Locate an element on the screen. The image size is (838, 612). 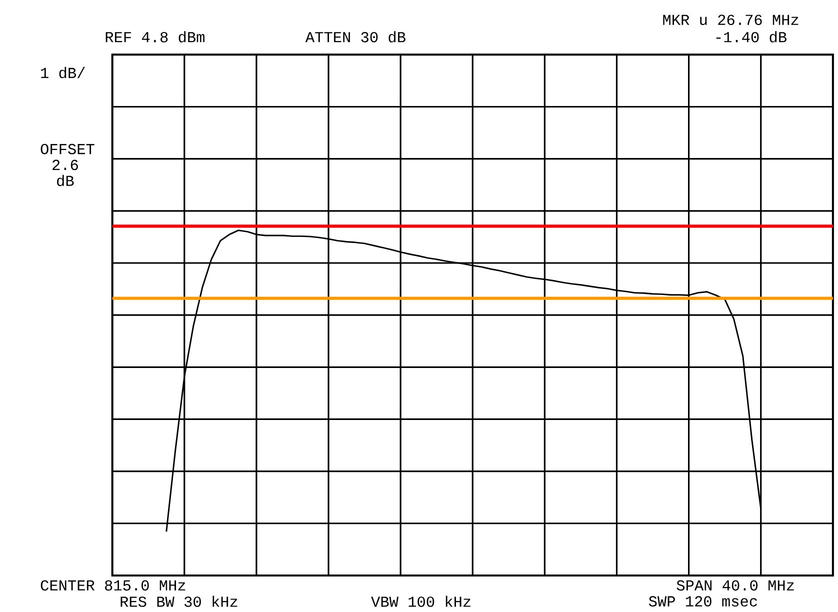
text: CENTER 815.0 MHz is located at coordinates (113, 585).